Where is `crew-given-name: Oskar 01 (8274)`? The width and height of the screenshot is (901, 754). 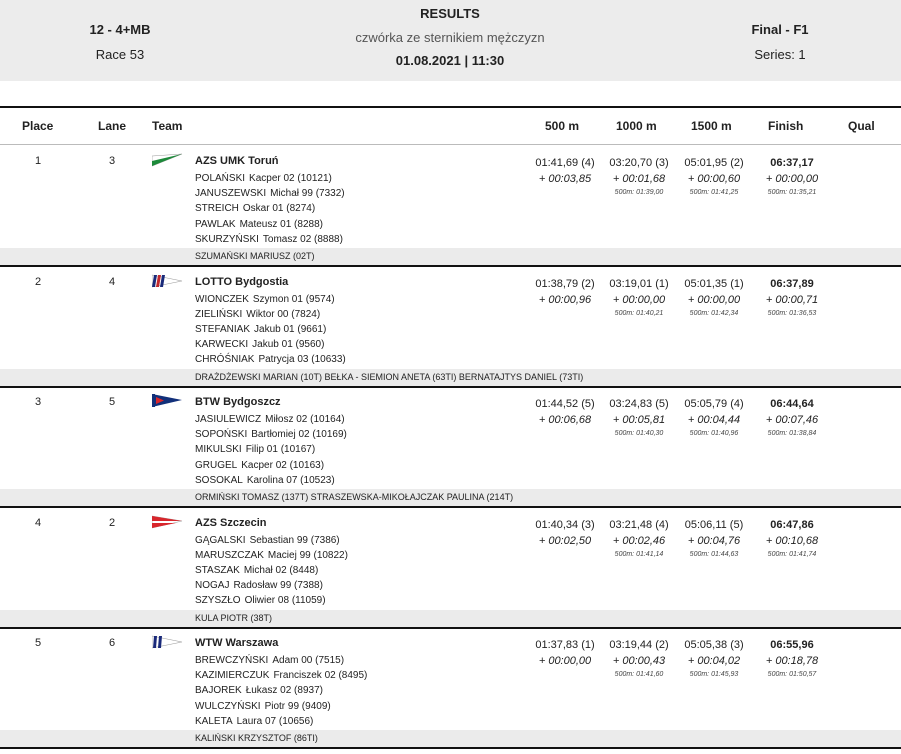 crew-given-name: Oskar 01 (8274) is located at coordinates (279, 209).